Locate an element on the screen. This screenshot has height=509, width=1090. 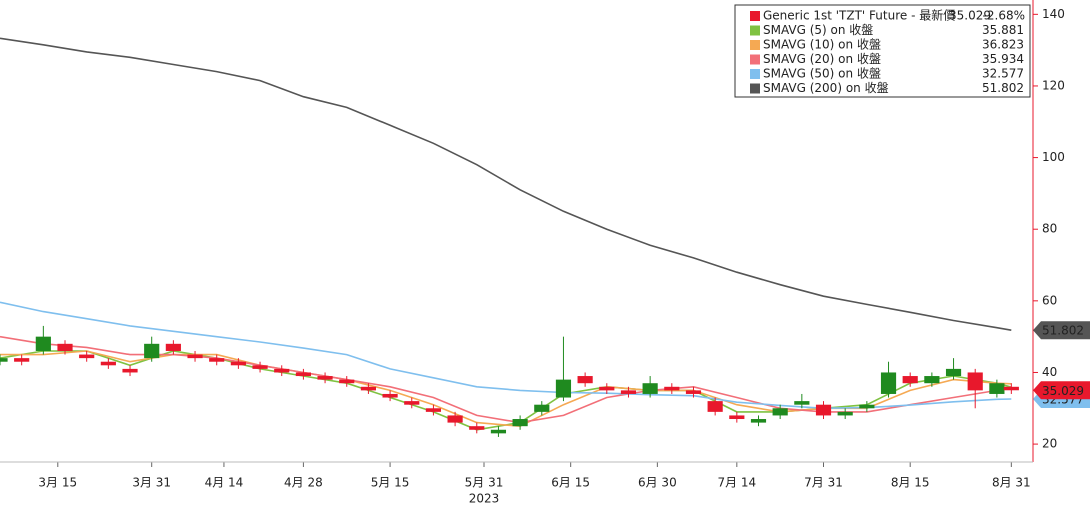
x-tick-label: 5月 31 is located at coordinates (484, 483).